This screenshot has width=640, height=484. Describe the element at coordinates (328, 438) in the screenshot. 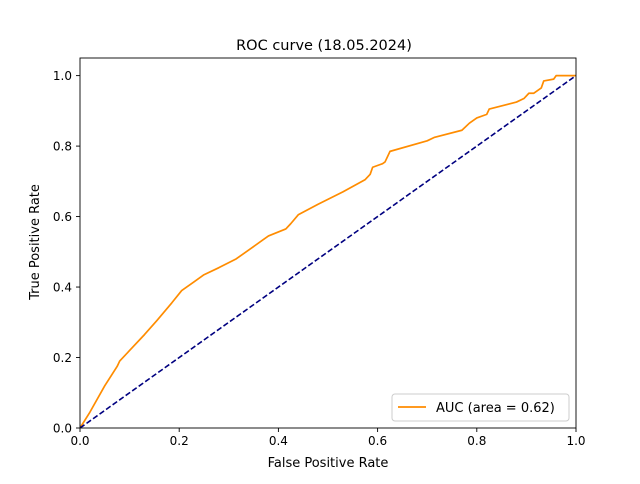

I see `x-axis-ticks: 0.0 0.2 0.4 0.6 0.8 1.0` at that location.